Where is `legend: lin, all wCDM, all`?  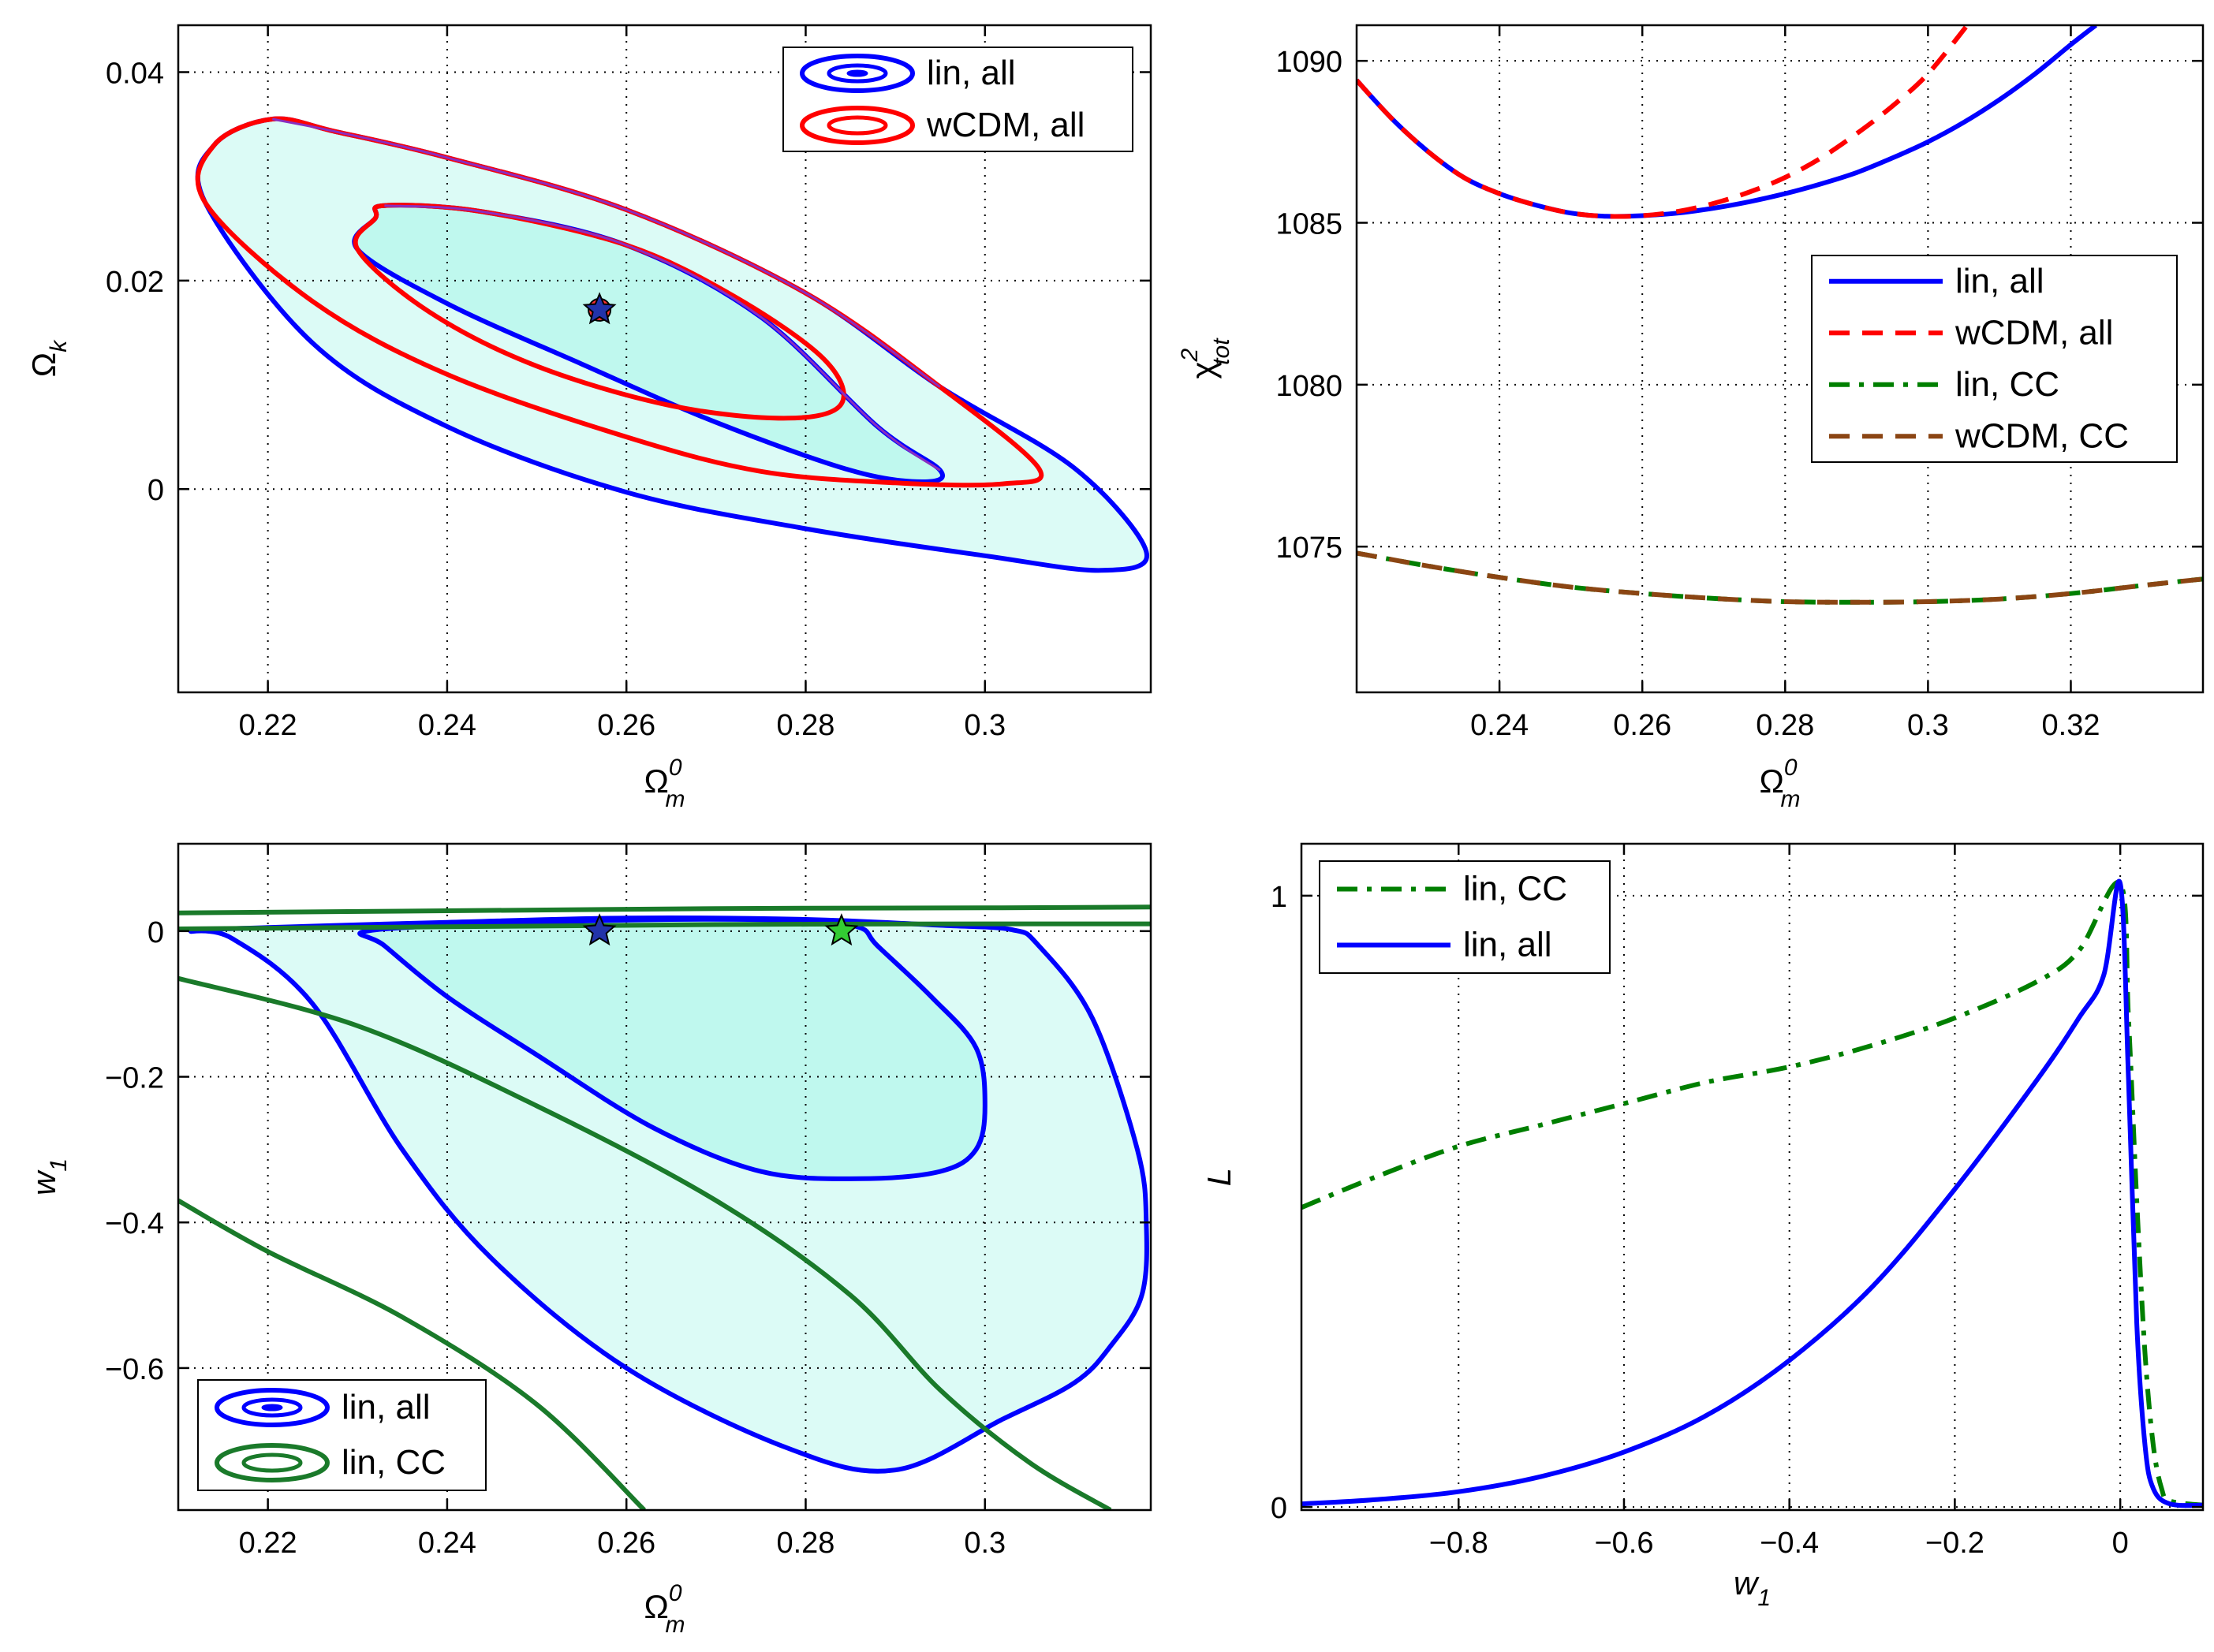
legend: lin, all wCDM, all is located at coordinates (958, 99).